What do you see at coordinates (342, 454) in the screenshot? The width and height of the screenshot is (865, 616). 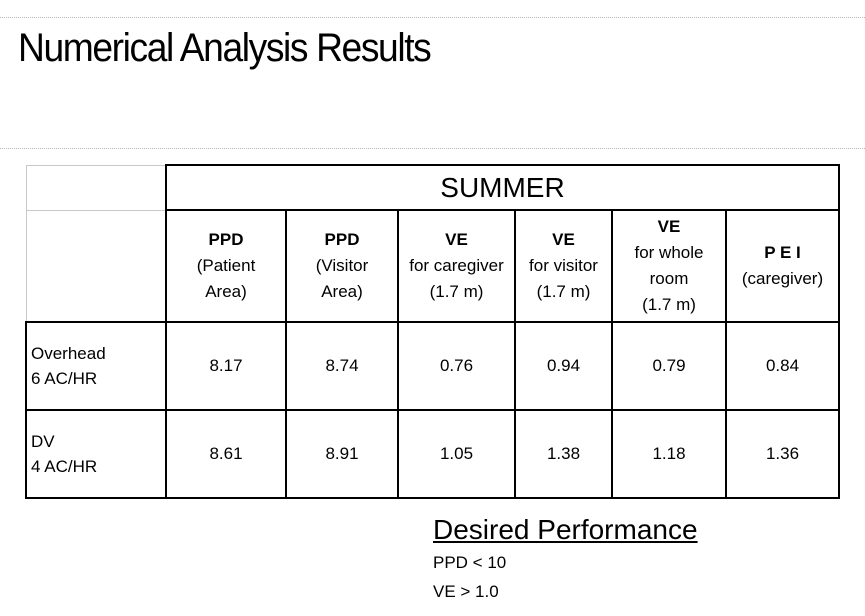 I see `table-cell: 8.91` at bounding box center [342, 454].